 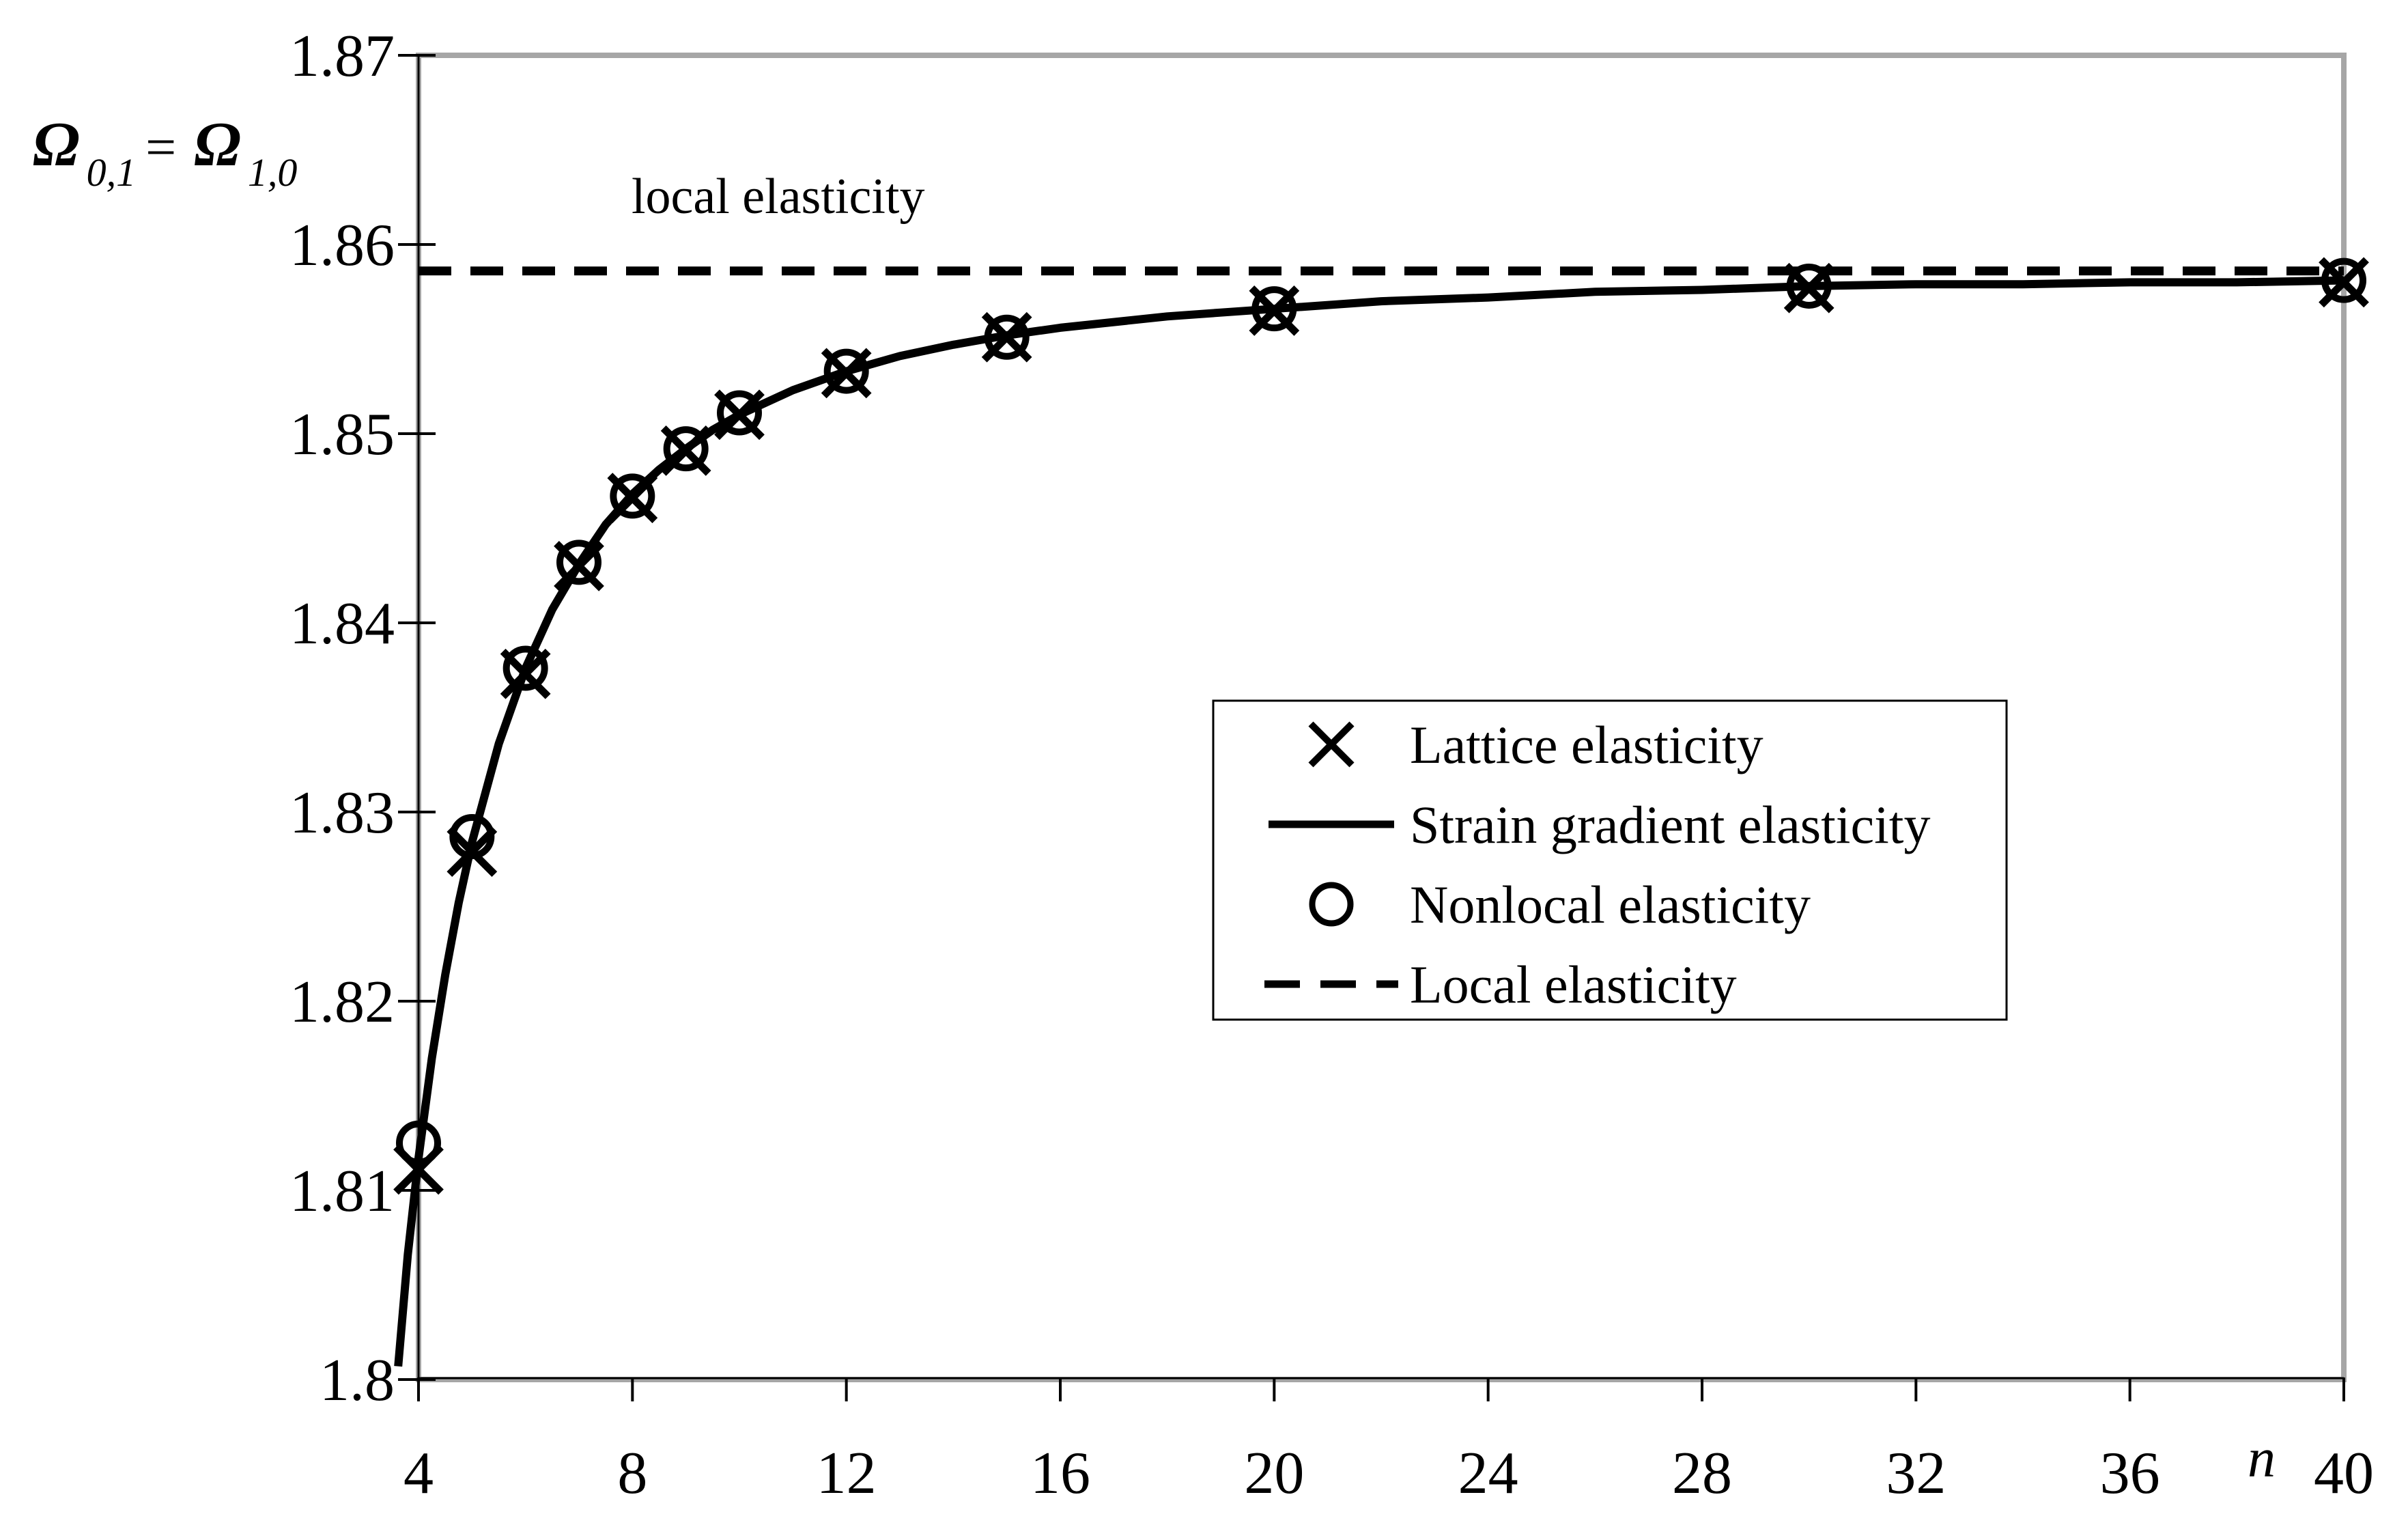 I want to click on x-tick-label: 16, so click(x=1060, y=1473).